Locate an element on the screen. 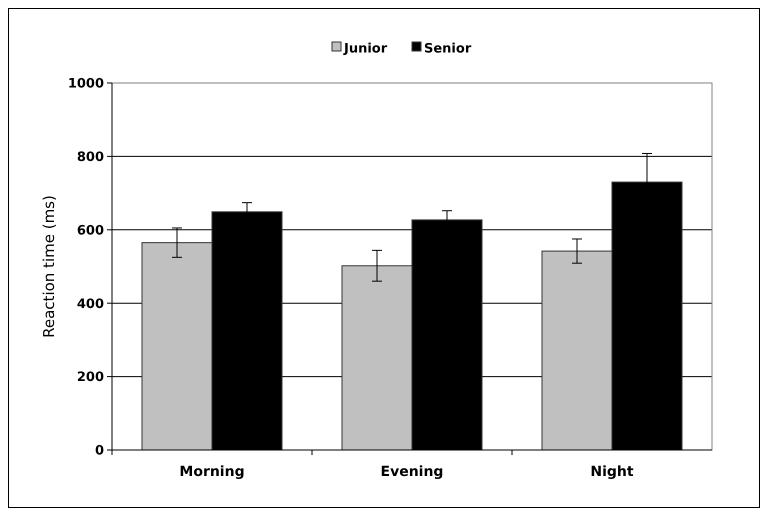 This screenshot has width=768, height=516. y-tick-label: 600 is located at coordinates (90, 230).